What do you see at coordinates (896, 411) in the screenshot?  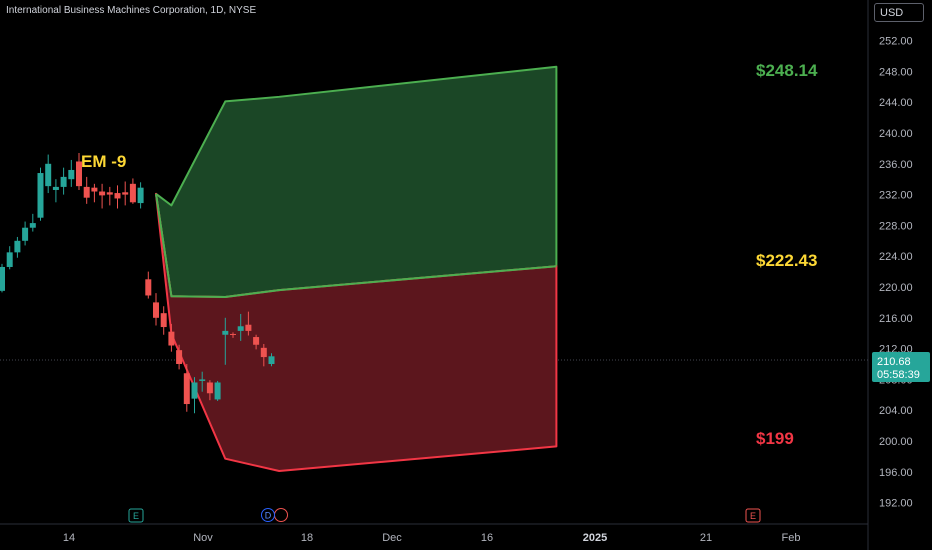 I see `y-tick: 204.00` at bounding box center [896, 411].